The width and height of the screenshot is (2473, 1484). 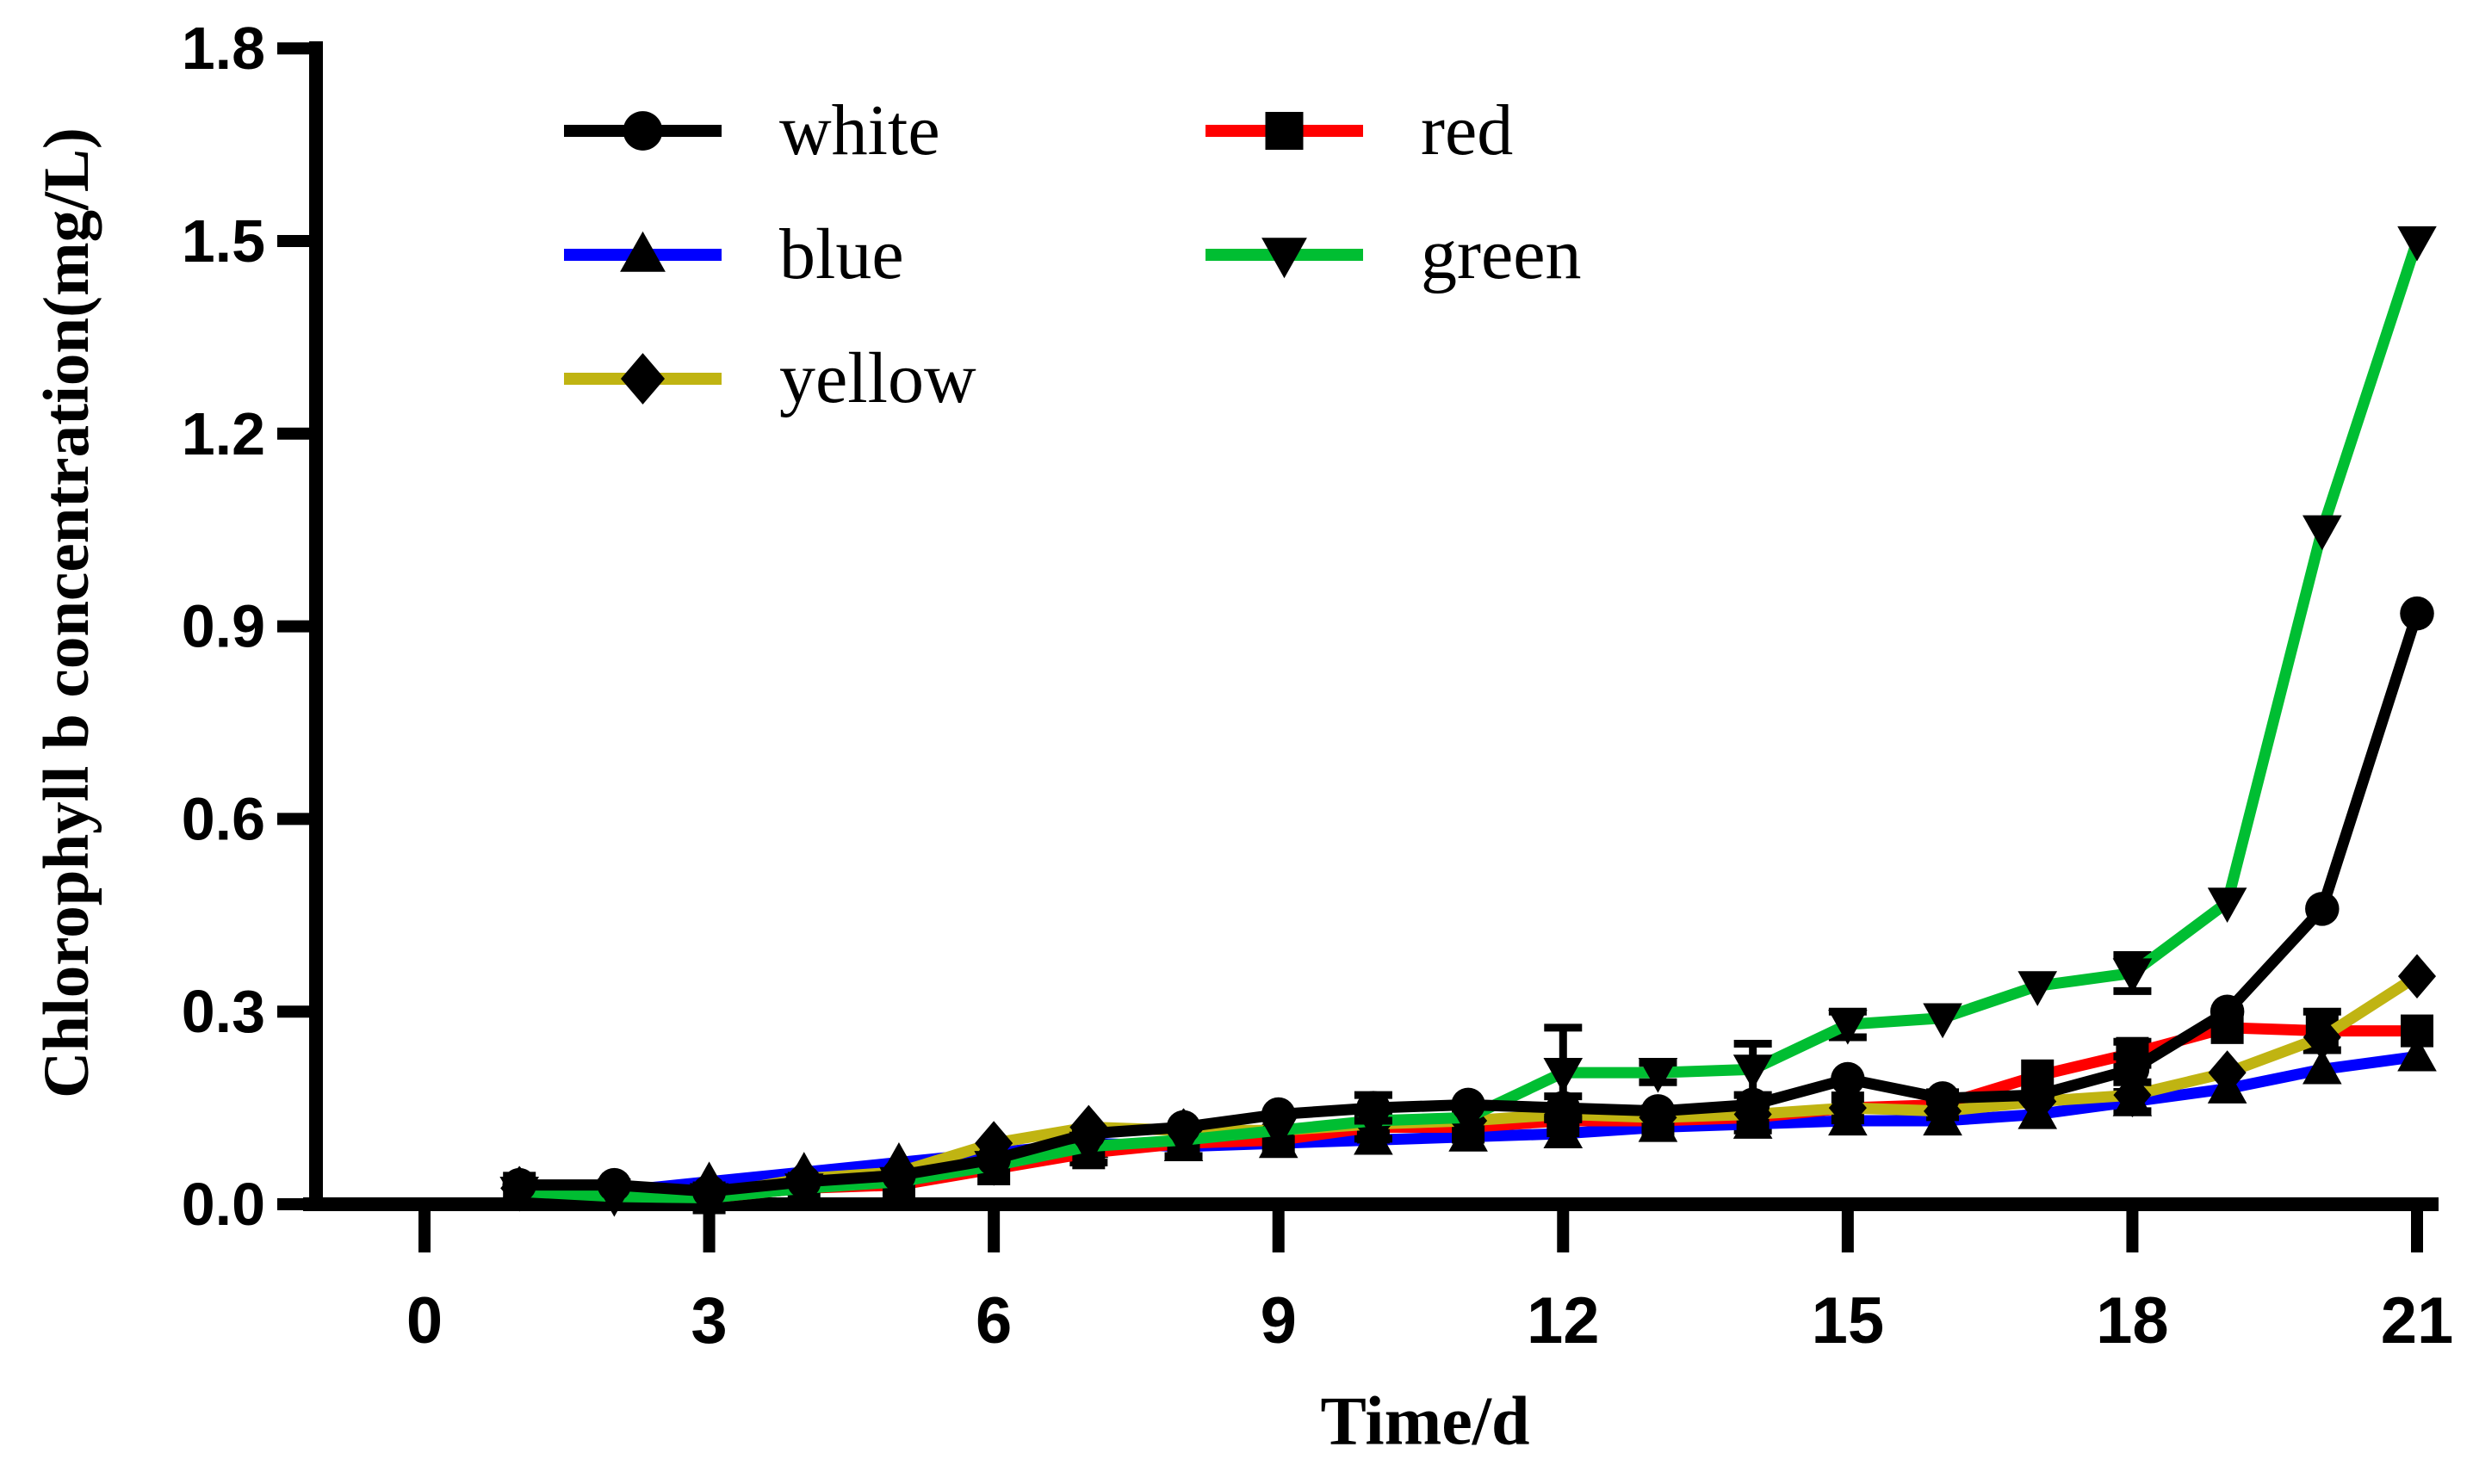 What do you see at coordinates (994, 1320) in the screenshot?
I see `x-tick-label: 6` at bounding box center [994, 1320].